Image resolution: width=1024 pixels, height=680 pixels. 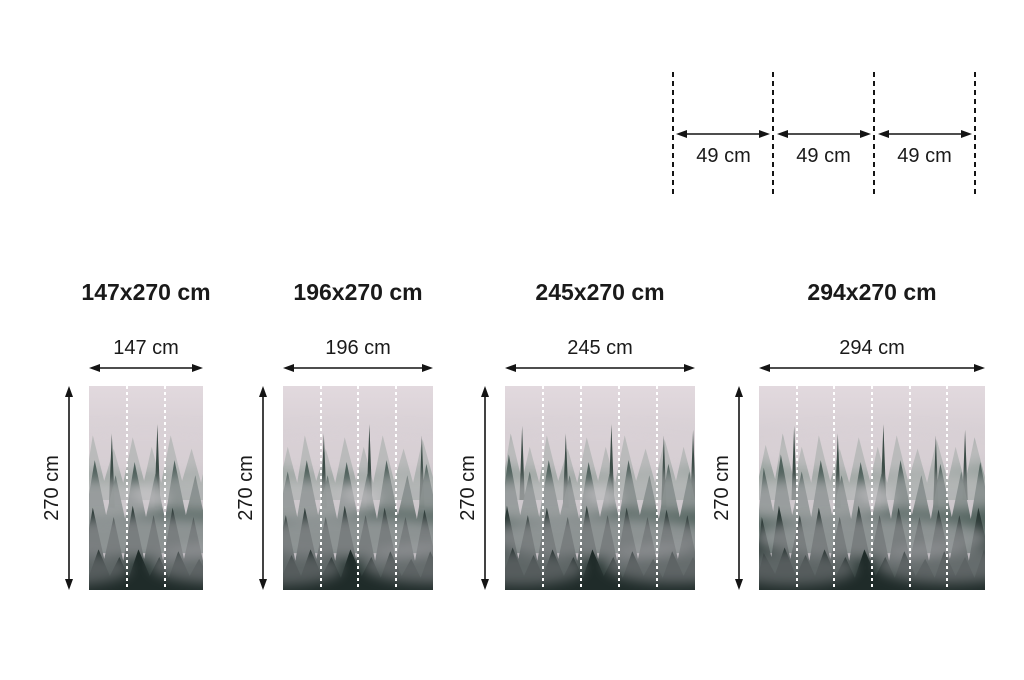 What do you see at coordinates (146, 348) in the screenshot?
I see `width-dimension-label: 147 cm` at bounding box center [146, 348].